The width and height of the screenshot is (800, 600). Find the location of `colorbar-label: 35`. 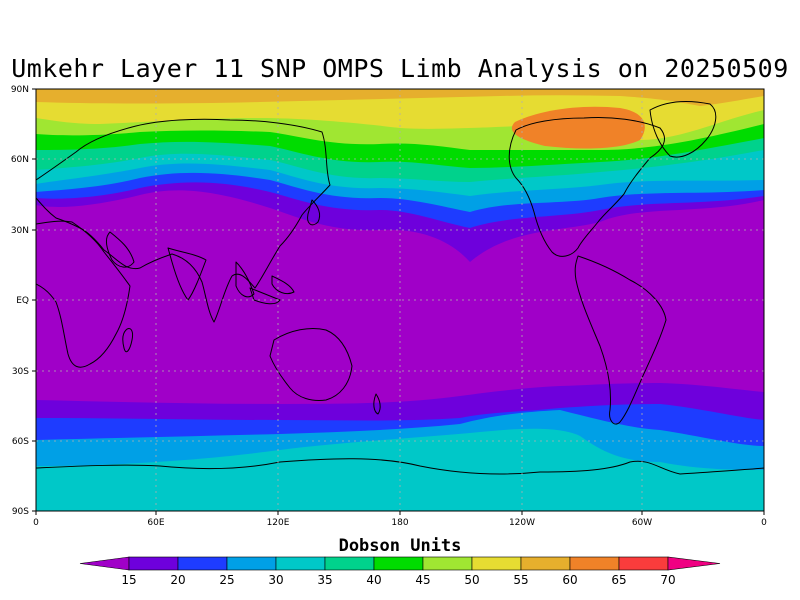

colorbar-label: 35 is located at coordinates (324, 580).